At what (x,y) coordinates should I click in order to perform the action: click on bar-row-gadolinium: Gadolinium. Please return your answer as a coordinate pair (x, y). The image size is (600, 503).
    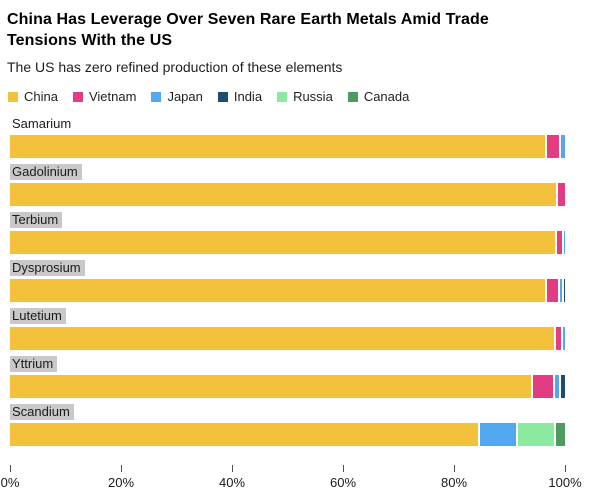
    Looking at the image, I should click on (300, 187).